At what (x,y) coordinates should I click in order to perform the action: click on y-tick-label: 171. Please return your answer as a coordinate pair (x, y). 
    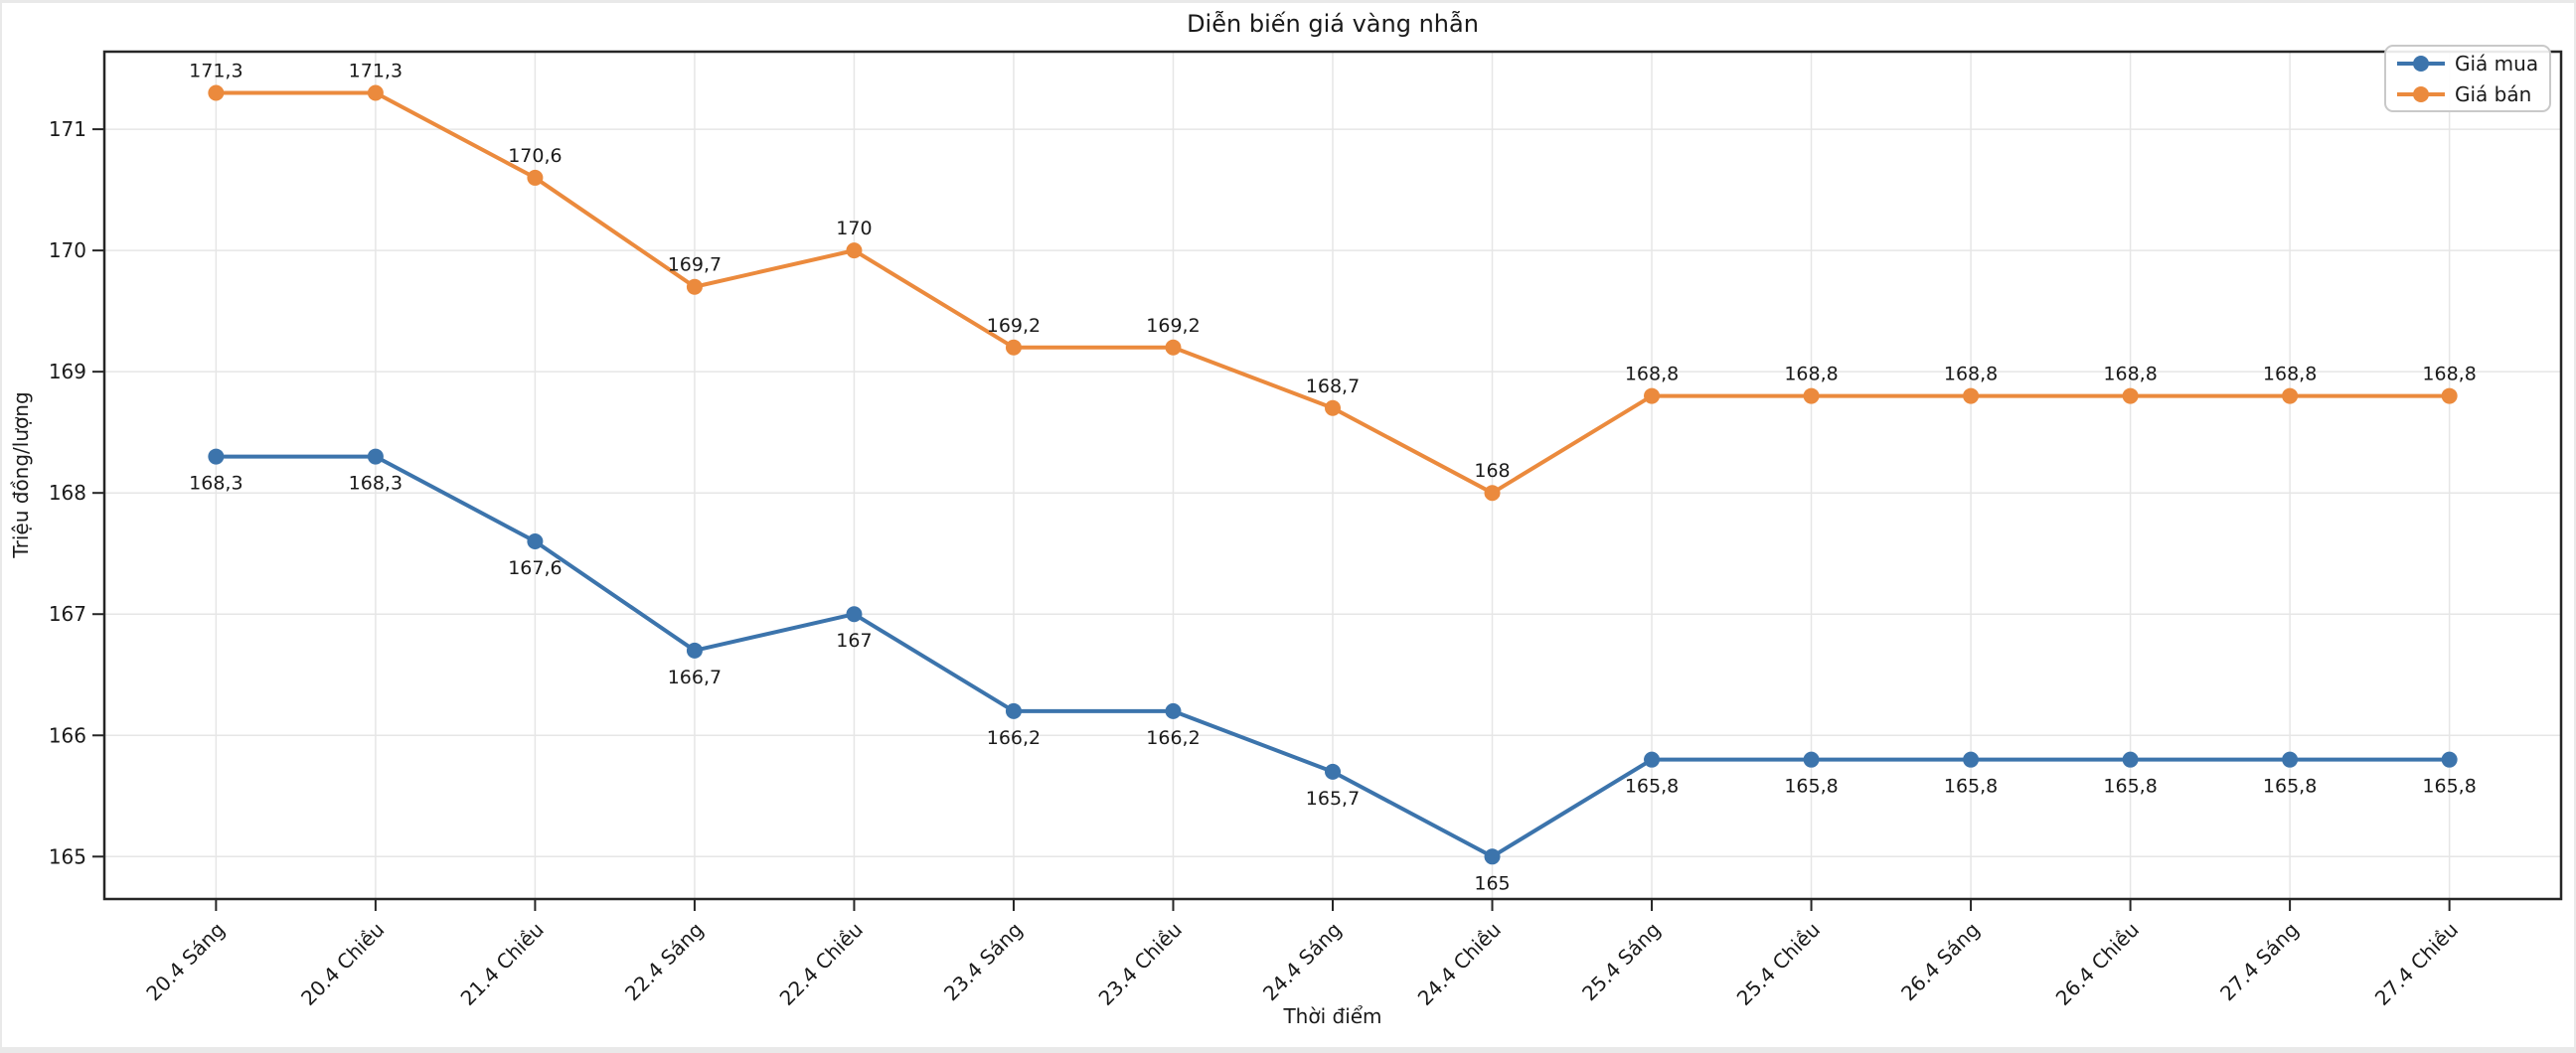
    Looking at the image, I should click on (67, 129).